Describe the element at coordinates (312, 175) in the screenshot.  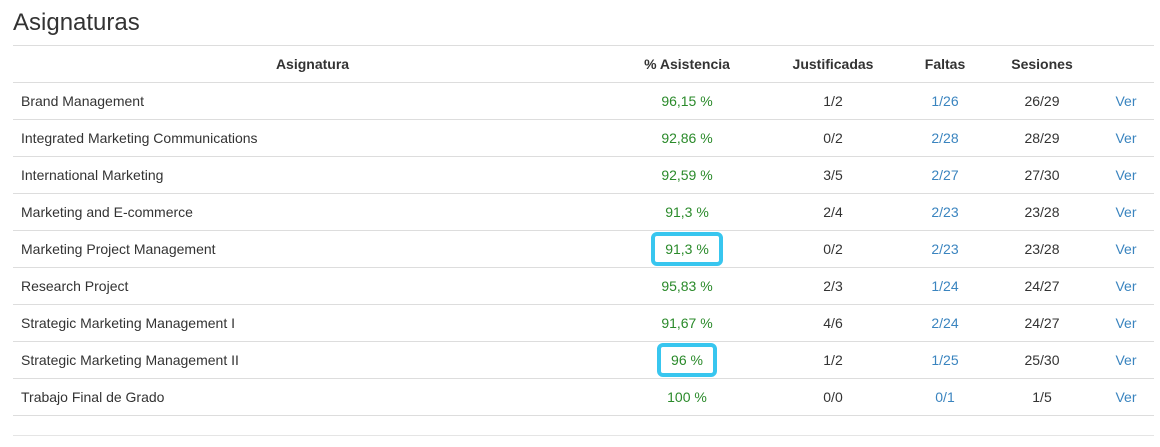
I see `subject-name: International Marketing` at that location.